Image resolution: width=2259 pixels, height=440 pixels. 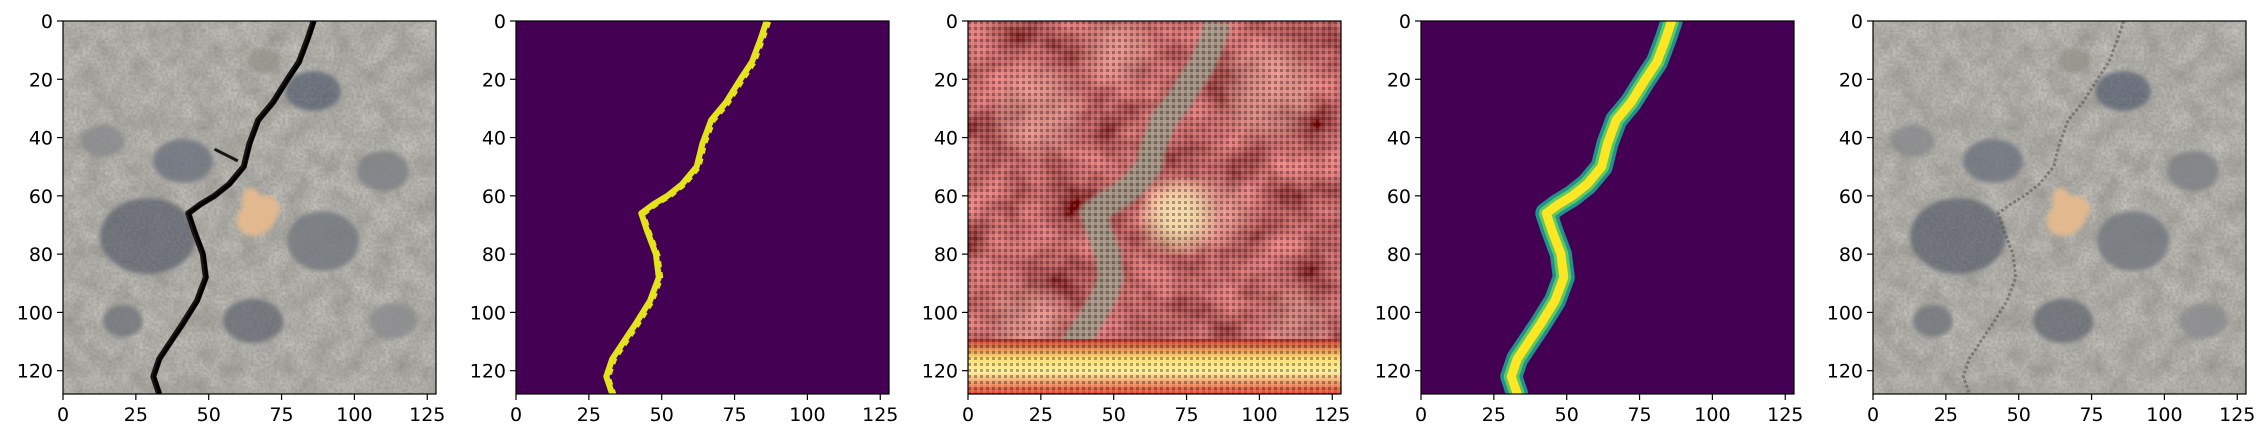 I want to click on soft-mask-image, so click(x=1607, y=207).